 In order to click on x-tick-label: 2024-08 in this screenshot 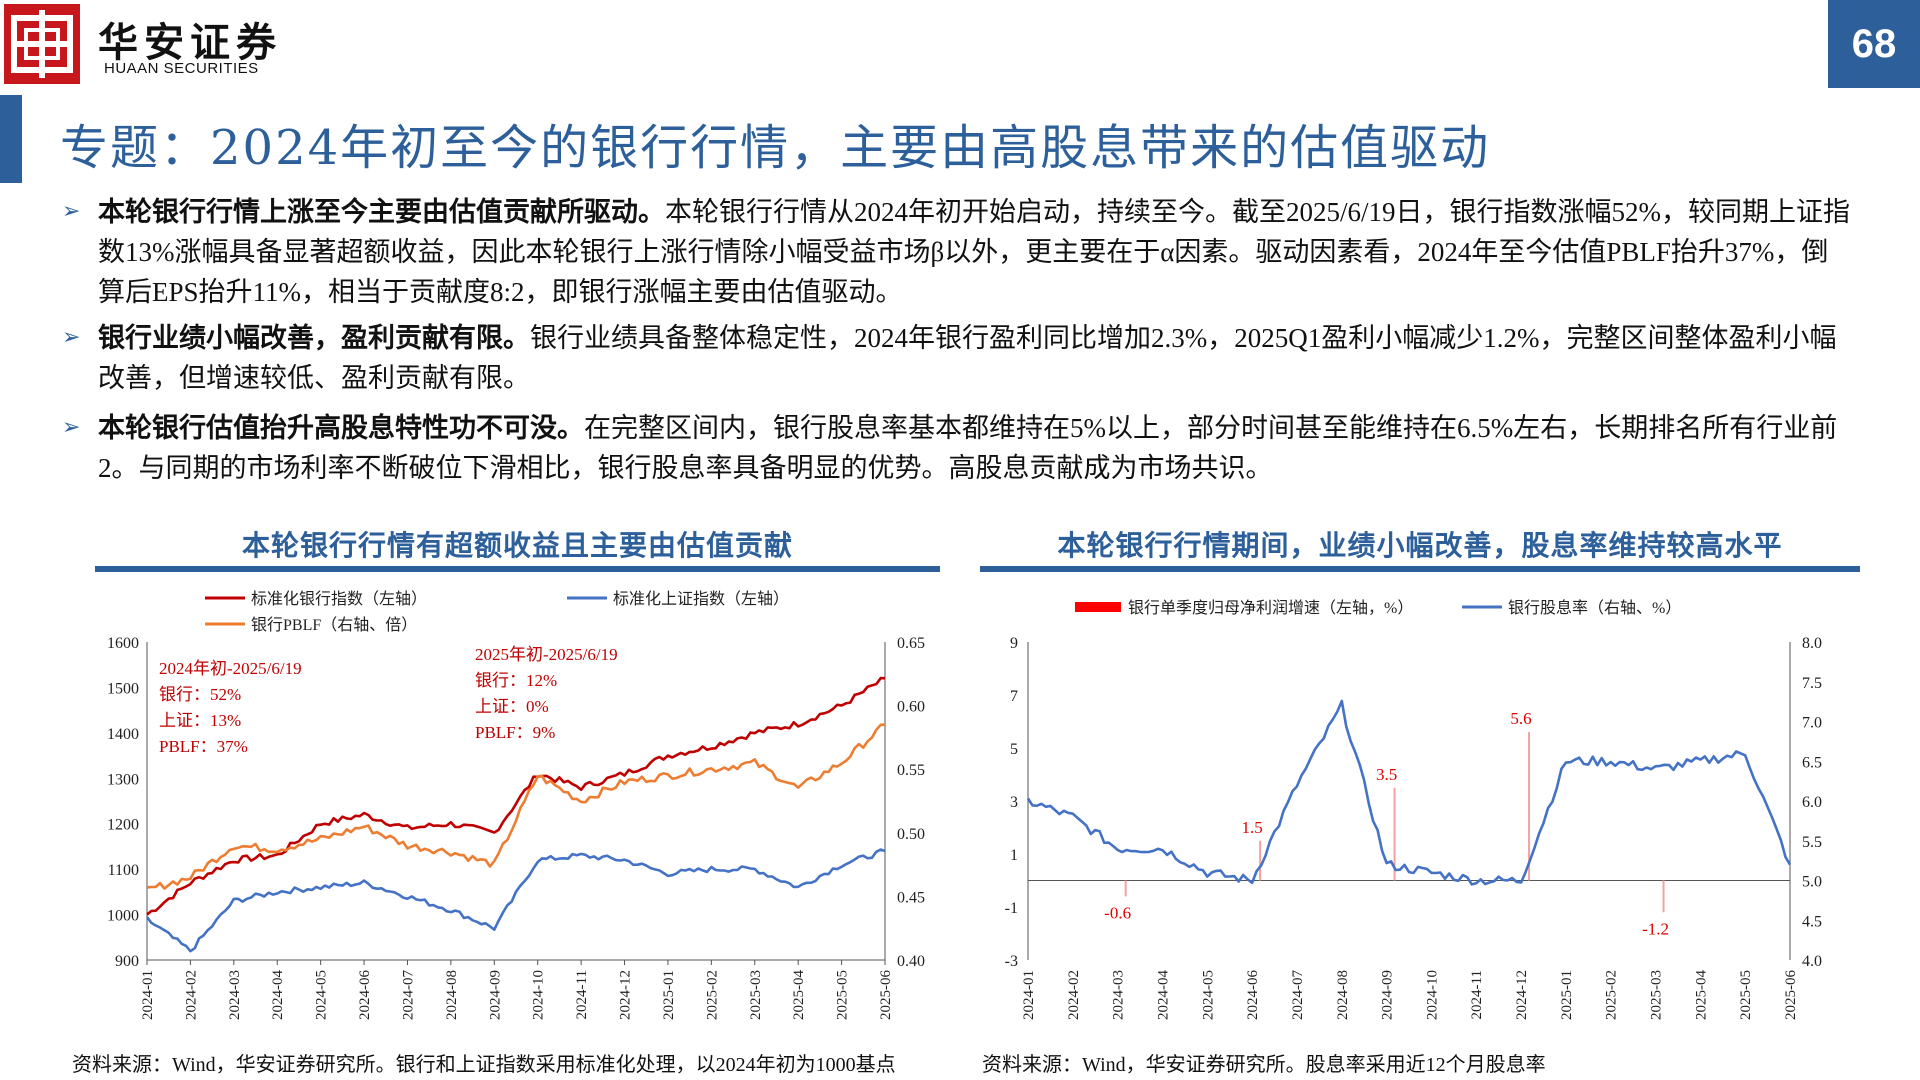, I will do `click(1343, 995)`.